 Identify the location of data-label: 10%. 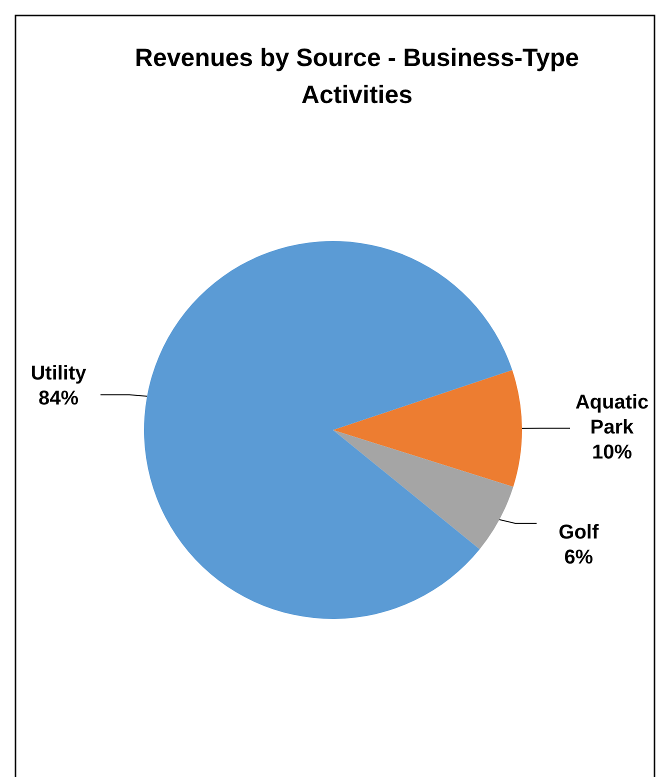
(612, 452).